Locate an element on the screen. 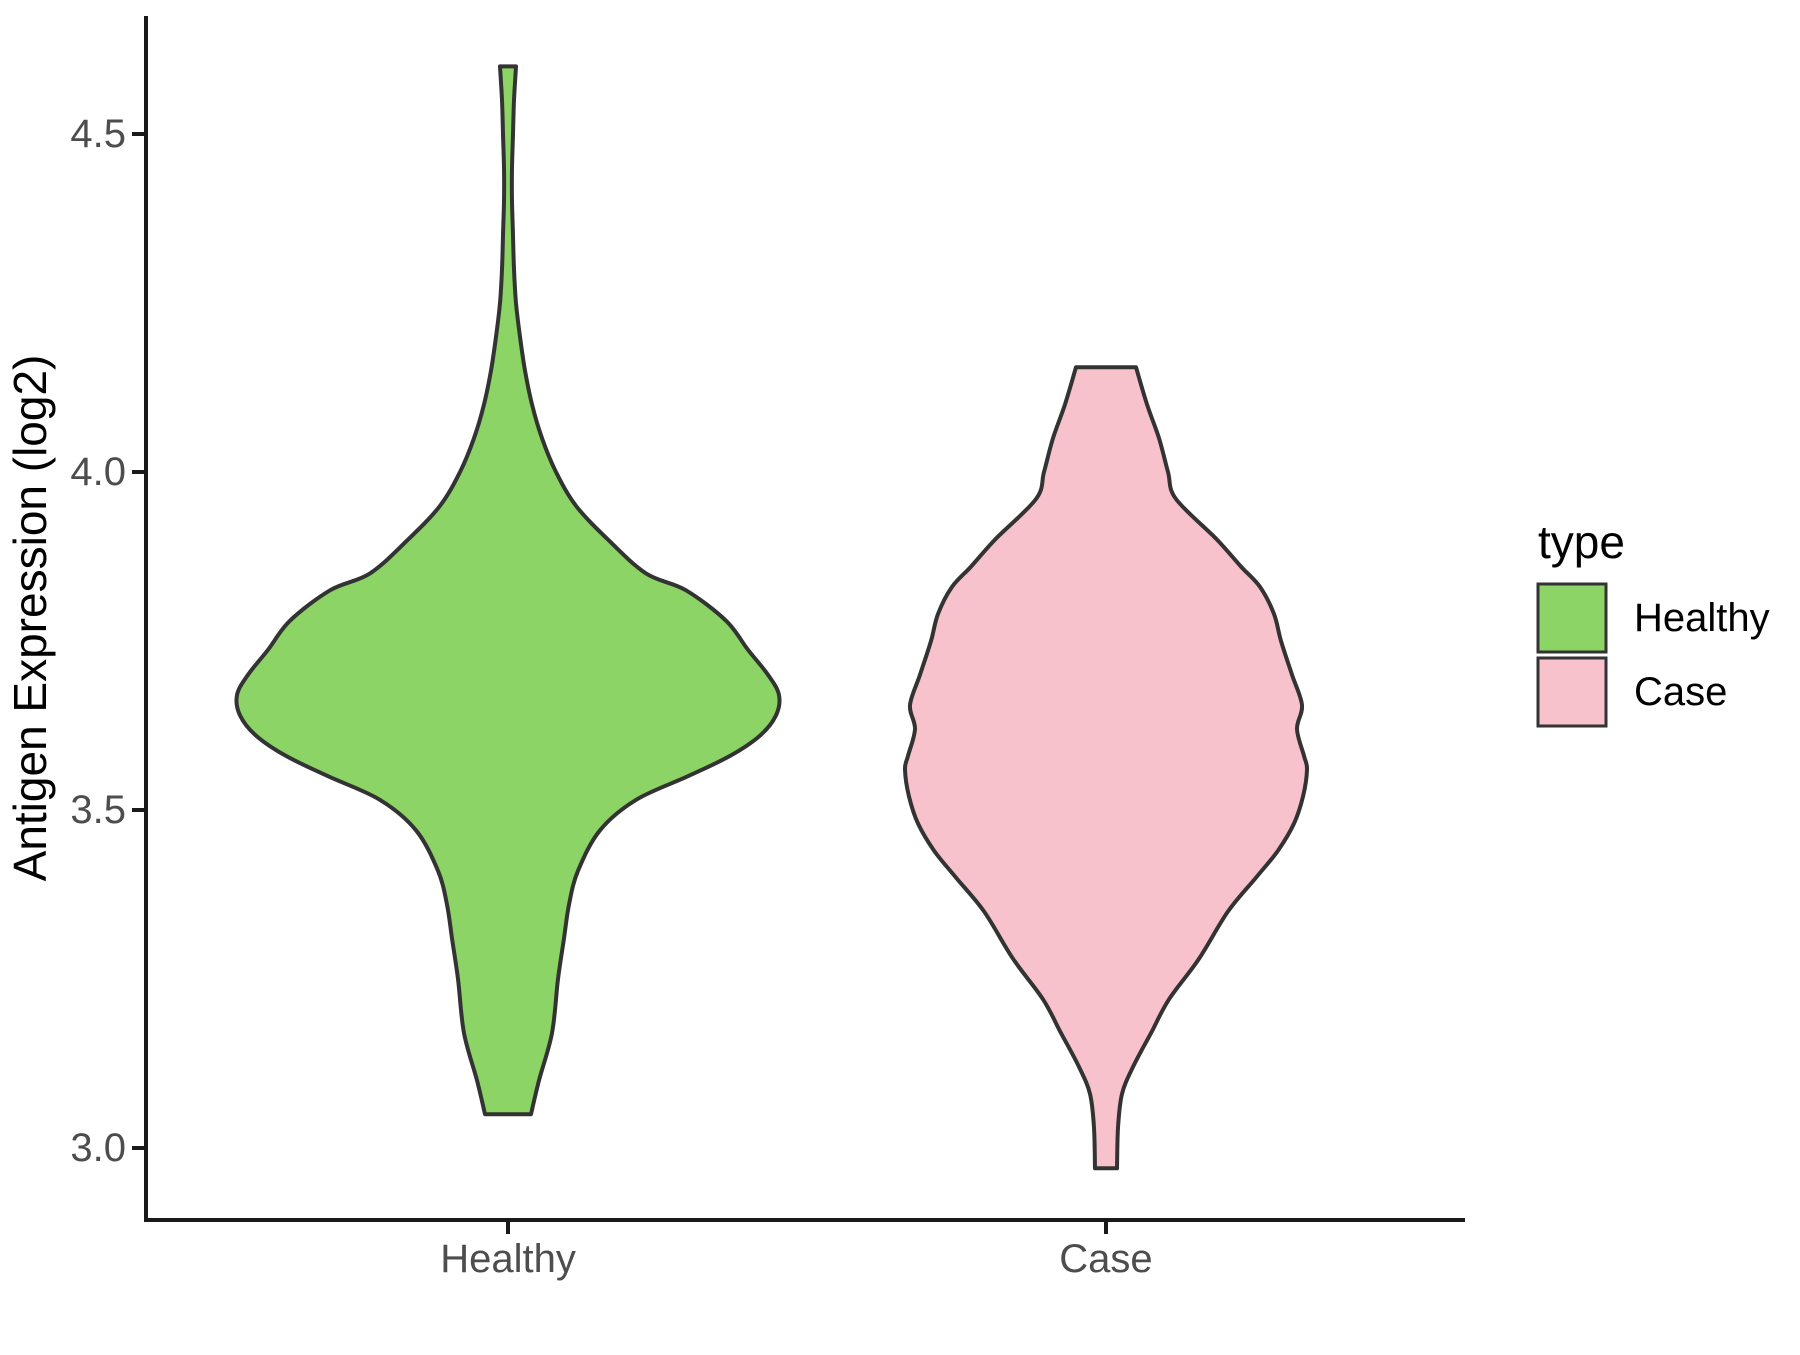 This screenshot has width=1800, height=1355. legend-key-case is located at coordinates (1572, 692).